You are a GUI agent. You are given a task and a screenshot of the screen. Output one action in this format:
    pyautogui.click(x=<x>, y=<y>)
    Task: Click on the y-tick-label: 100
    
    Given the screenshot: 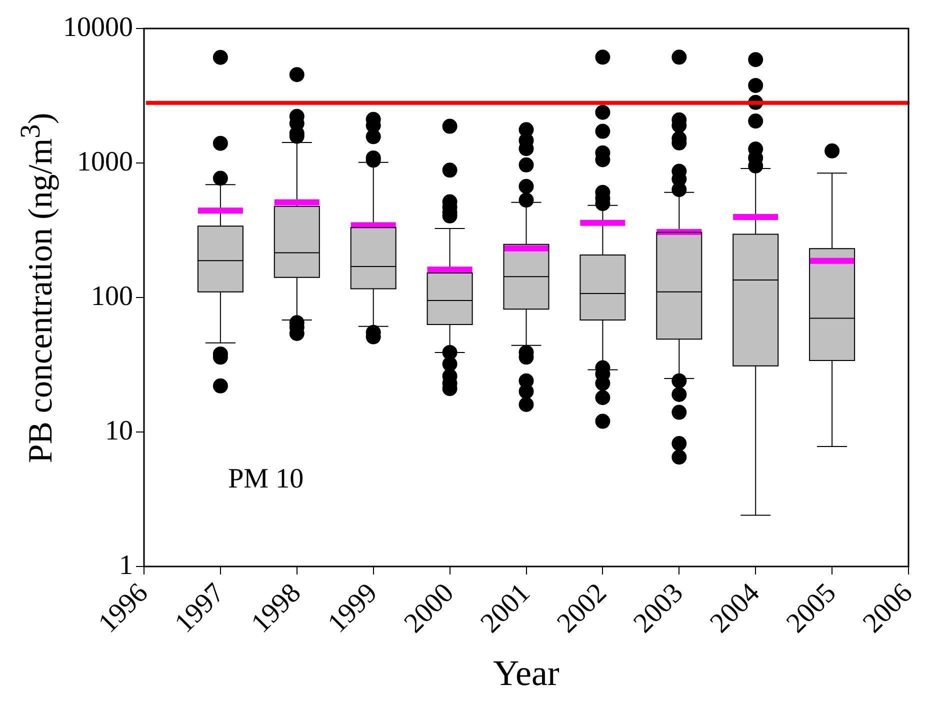 What is the action you would take?
    pyautogui.click(x=112, y=296)
    